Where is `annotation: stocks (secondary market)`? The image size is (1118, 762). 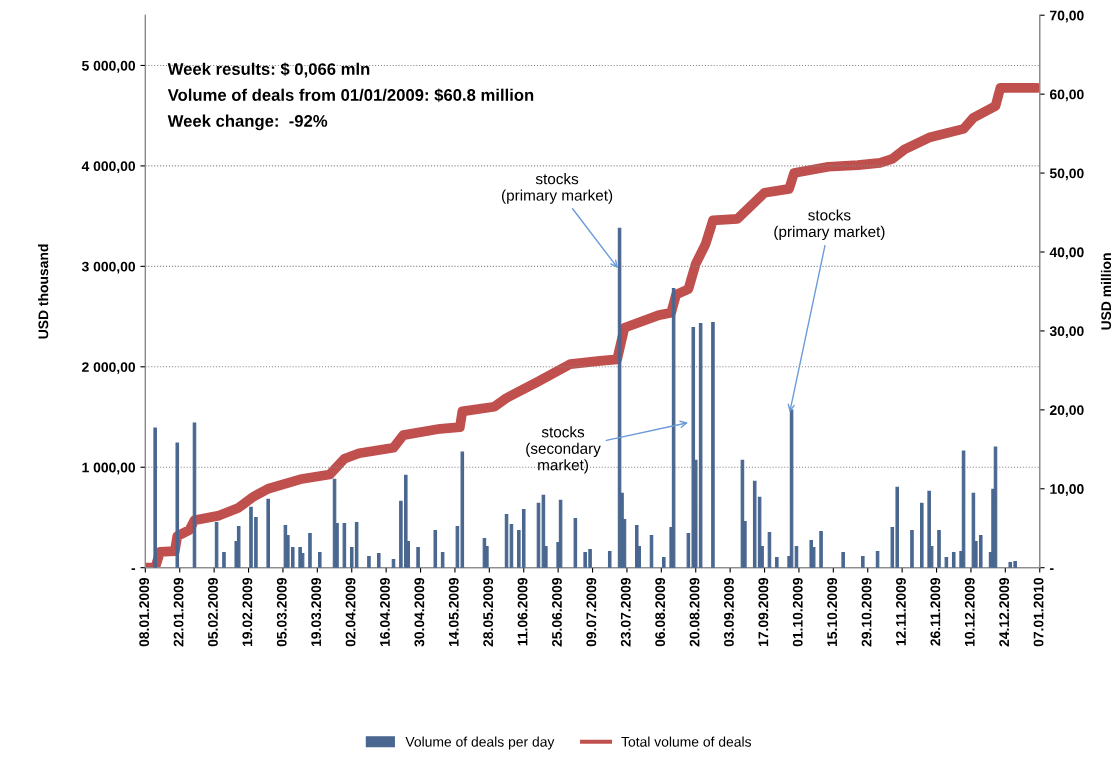 annotation: stocks (secondary market) is located at coordinates (563, 450).